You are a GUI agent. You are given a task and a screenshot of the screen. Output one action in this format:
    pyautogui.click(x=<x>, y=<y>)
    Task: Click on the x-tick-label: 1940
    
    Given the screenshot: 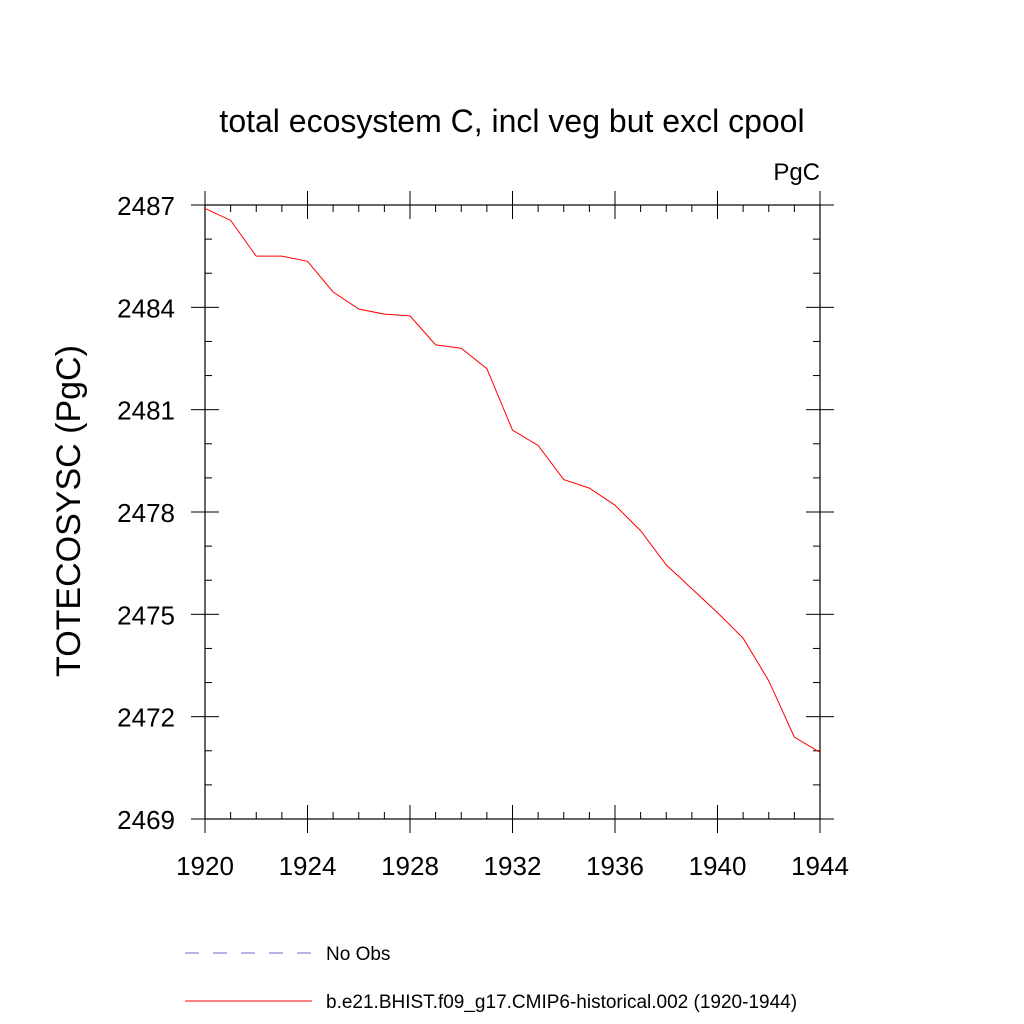 What is the action you would take?
    pyautogui.click(x=718, y=866)
    